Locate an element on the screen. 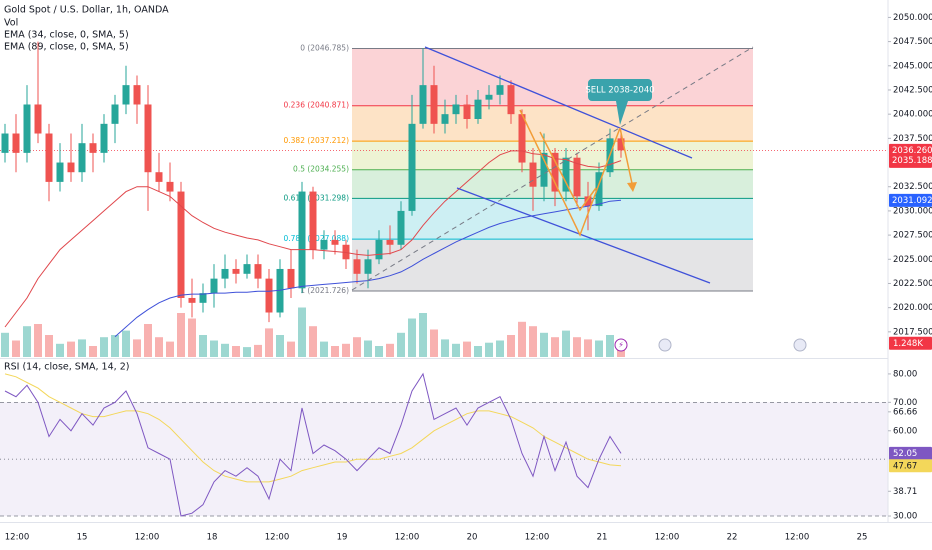 Image resolution: width=932 pixels, height=550 pixels. callout is located at coordinates (620, 102).